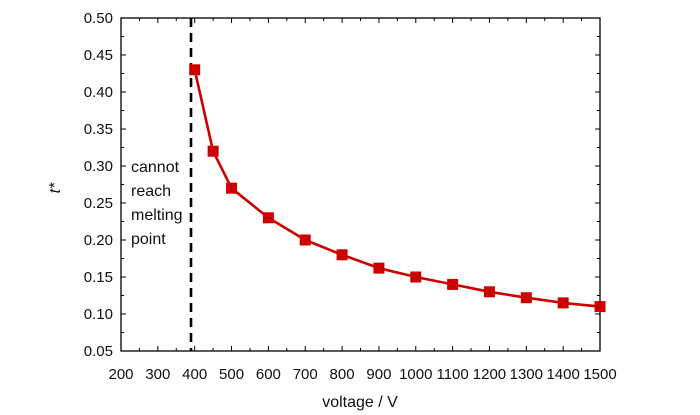 The width and height of the screenshot is (700, 415). I want to click on annotation-line: melting, so click(157, 215).